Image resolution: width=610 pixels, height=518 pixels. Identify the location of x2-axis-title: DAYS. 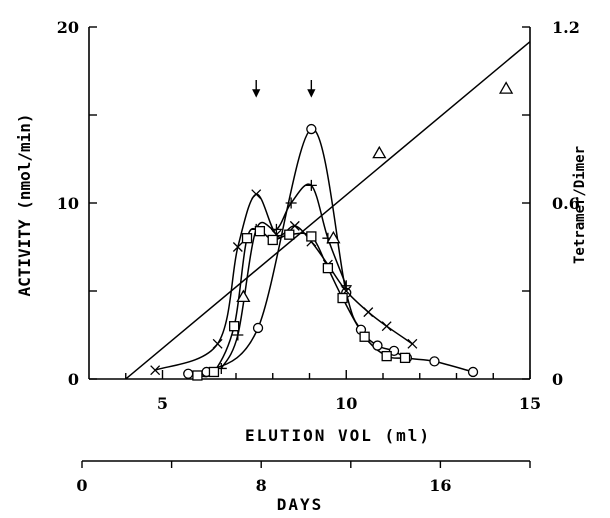
(300, 504).